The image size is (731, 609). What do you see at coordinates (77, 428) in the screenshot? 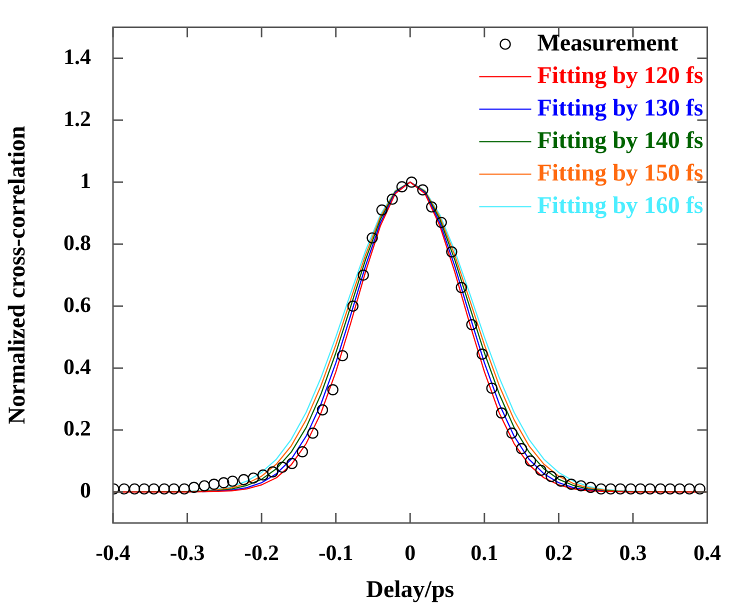
I see `y-tick-label: 0.2` at bounding box center [77, 428].